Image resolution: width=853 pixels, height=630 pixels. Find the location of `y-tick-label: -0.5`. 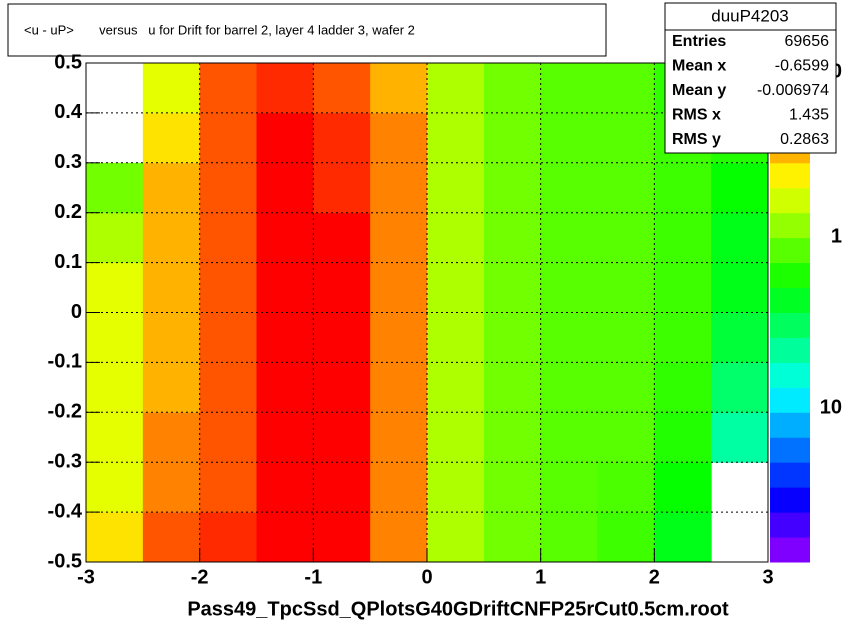

y-tick-label: -0.5 is located at coordinates (65, 561).